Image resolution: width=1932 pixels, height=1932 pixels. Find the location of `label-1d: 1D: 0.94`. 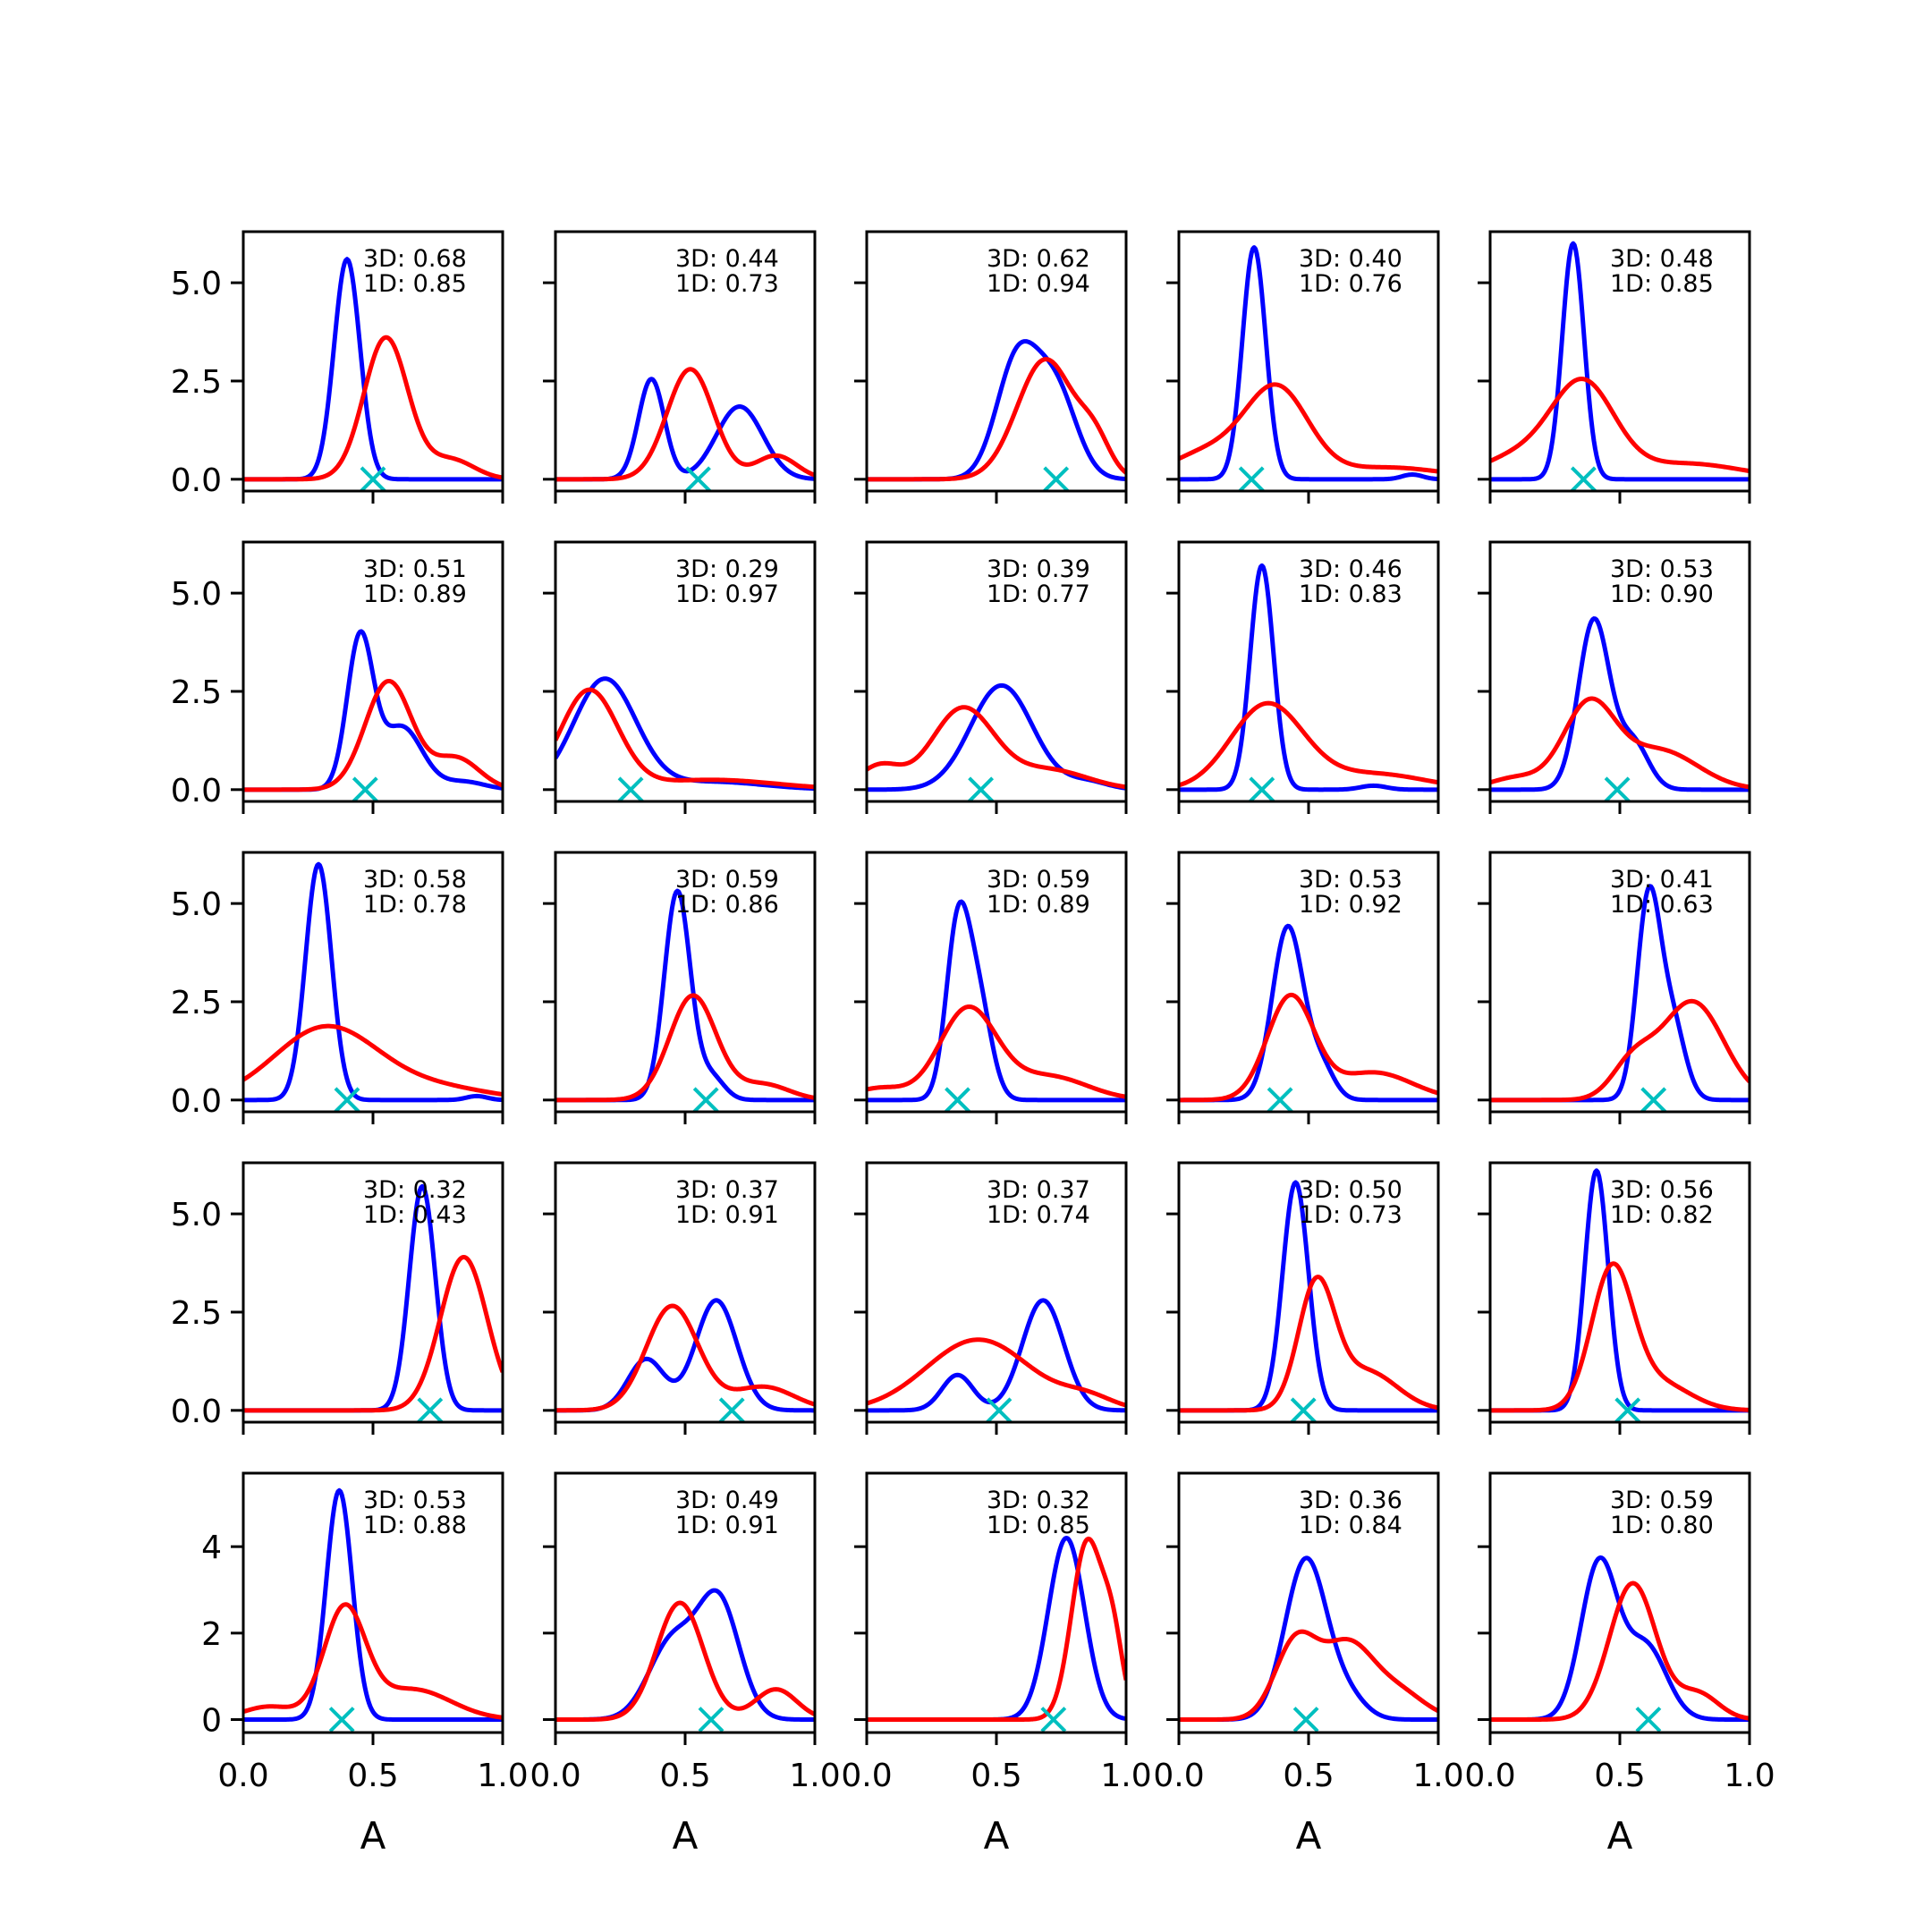

label-1d: 1D: 0.94 is located at coordinates (1038, 284).